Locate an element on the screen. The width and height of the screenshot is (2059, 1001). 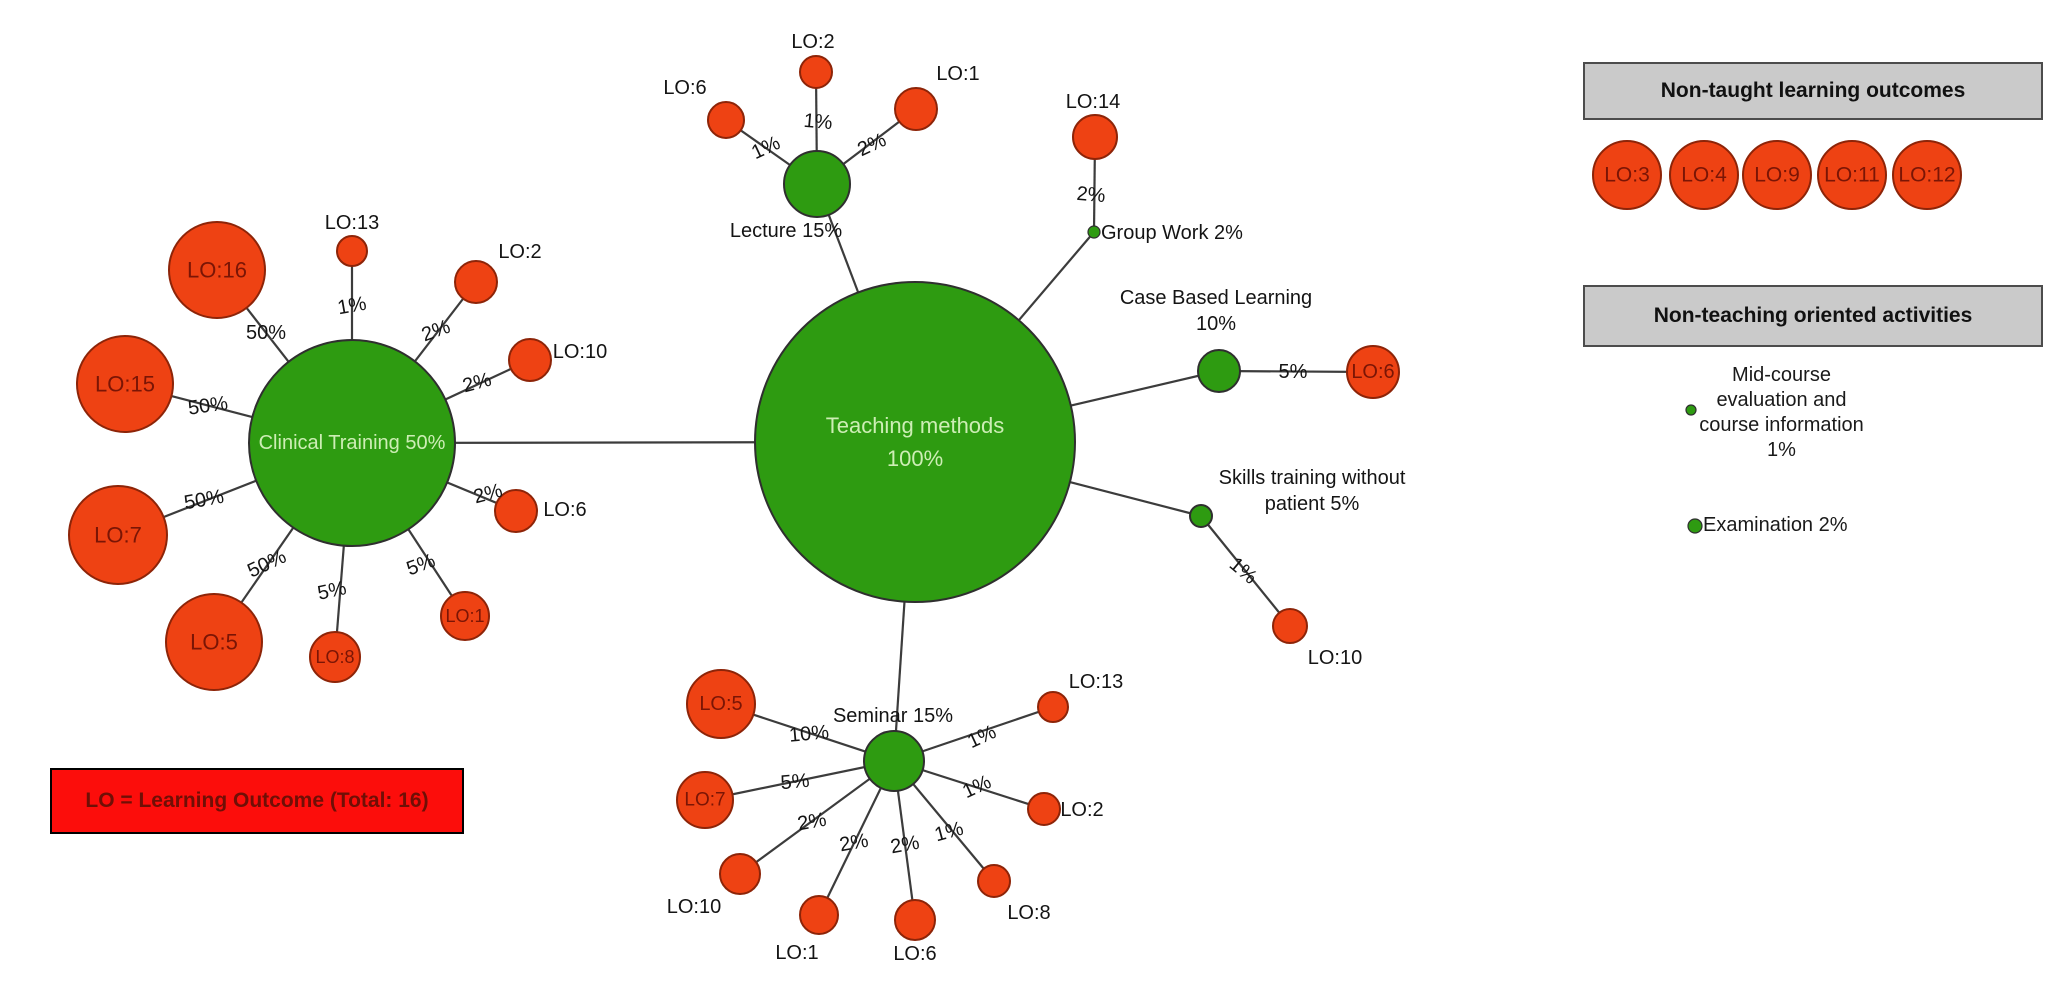
node-label-lo5-clinical: LO:5 is located at coordinates (214, 642).